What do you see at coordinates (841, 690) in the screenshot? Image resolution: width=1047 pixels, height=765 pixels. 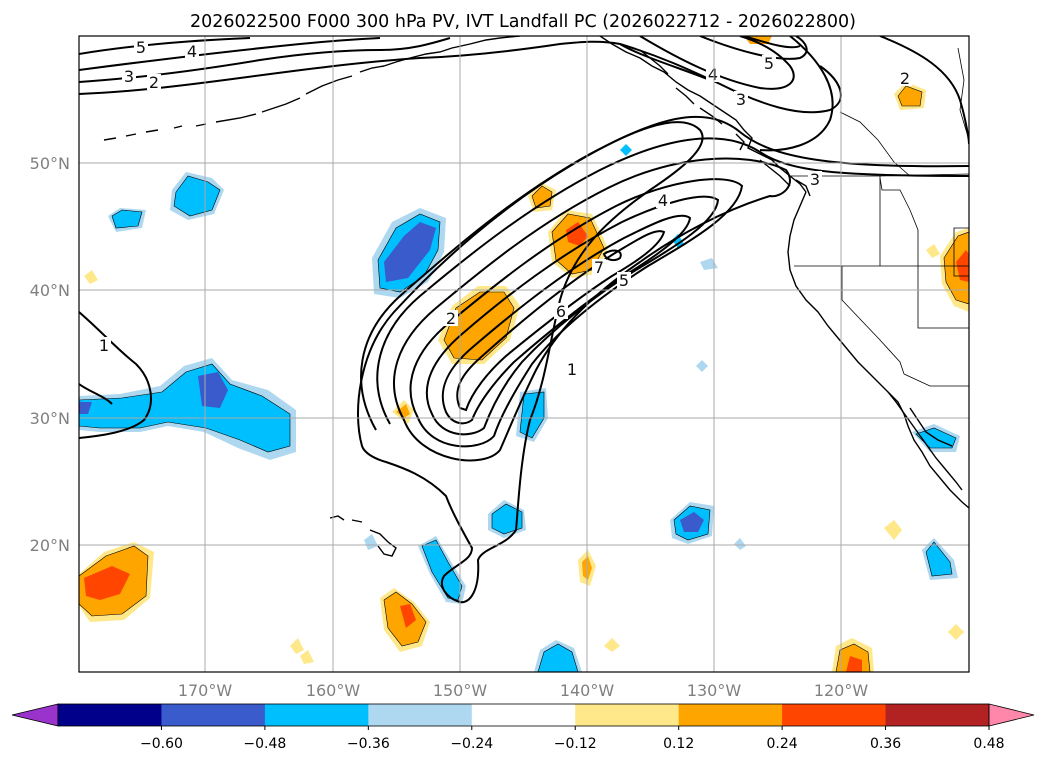 I see `lon-label: 120°W` at bounding box center [841, 690].